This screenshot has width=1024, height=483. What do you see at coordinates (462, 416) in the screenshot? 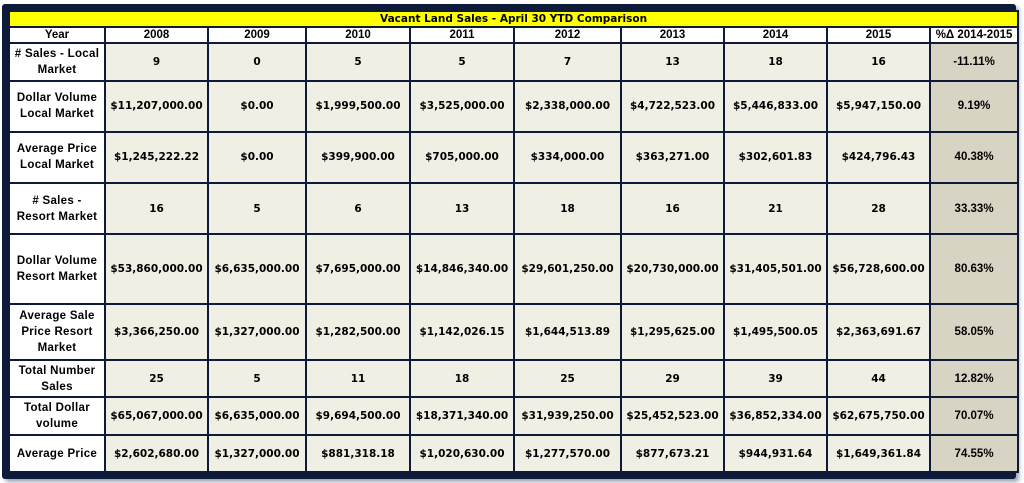
I see `value-cell: $18,371,340.00` at bounding box center [462, 416].